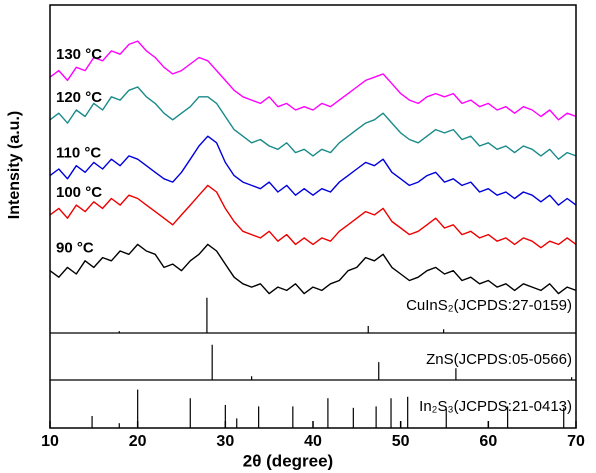 This screenshot has width=596, height=473. Describe the element at coordinates (79, 192) in the screenshot. I see `series-label: 100 °C` at that location.